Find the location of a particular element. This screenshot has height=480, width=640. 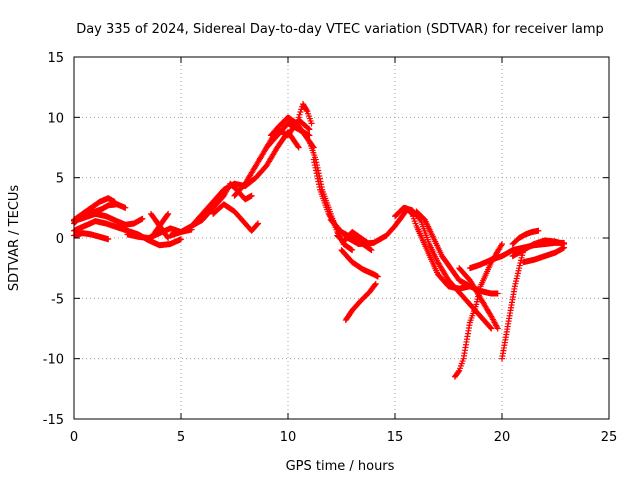

x-tick-label: 20 is located at coordinates (502, 437).